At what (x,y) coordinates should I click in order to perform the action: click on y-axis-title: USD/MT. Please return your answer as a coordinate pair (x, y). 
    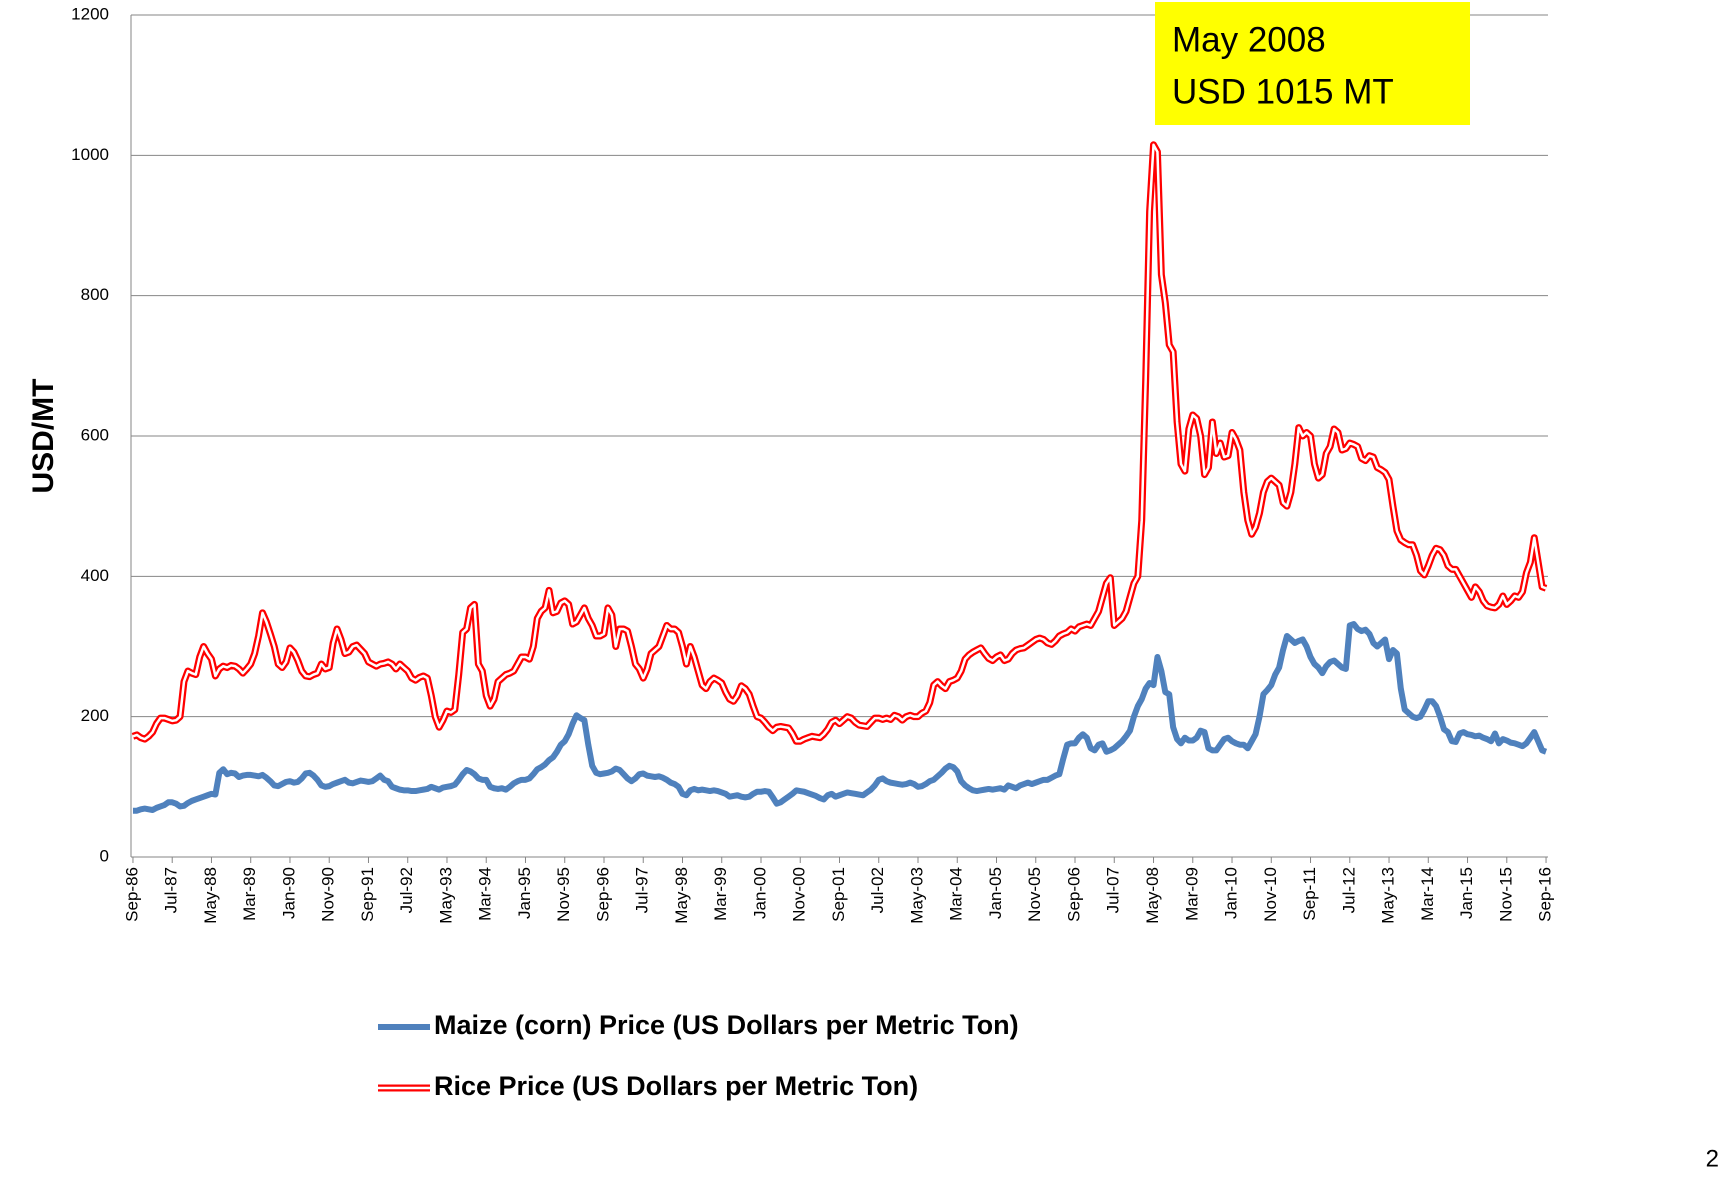
    Looking at the image, I should click on (43, 436).